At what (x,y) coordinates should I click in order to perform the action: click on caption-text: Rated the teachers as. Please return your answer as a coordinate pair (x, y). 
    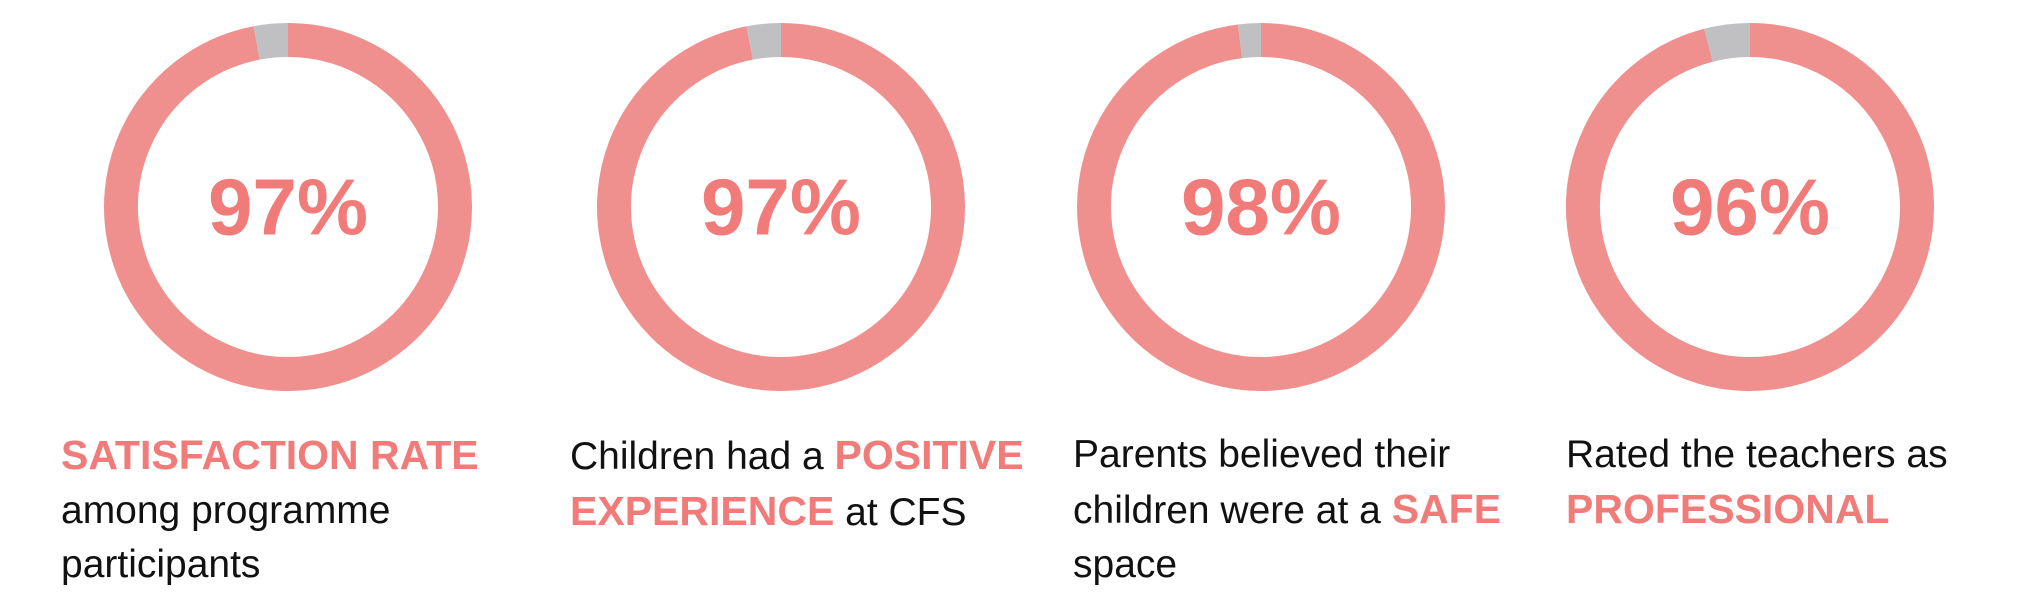
    Looking at the image, I should click on (1757, 454).